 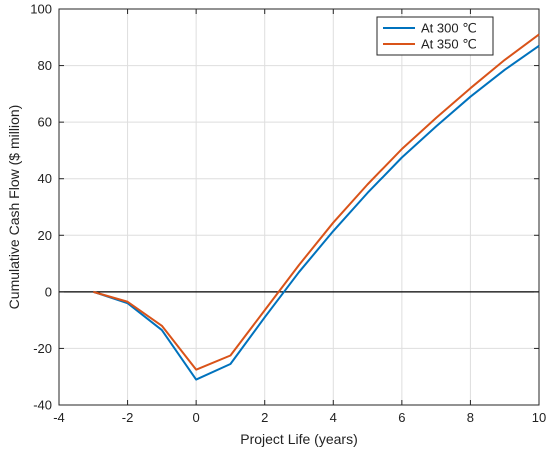 I want to click on legend-box, so click(x=435, y=36).